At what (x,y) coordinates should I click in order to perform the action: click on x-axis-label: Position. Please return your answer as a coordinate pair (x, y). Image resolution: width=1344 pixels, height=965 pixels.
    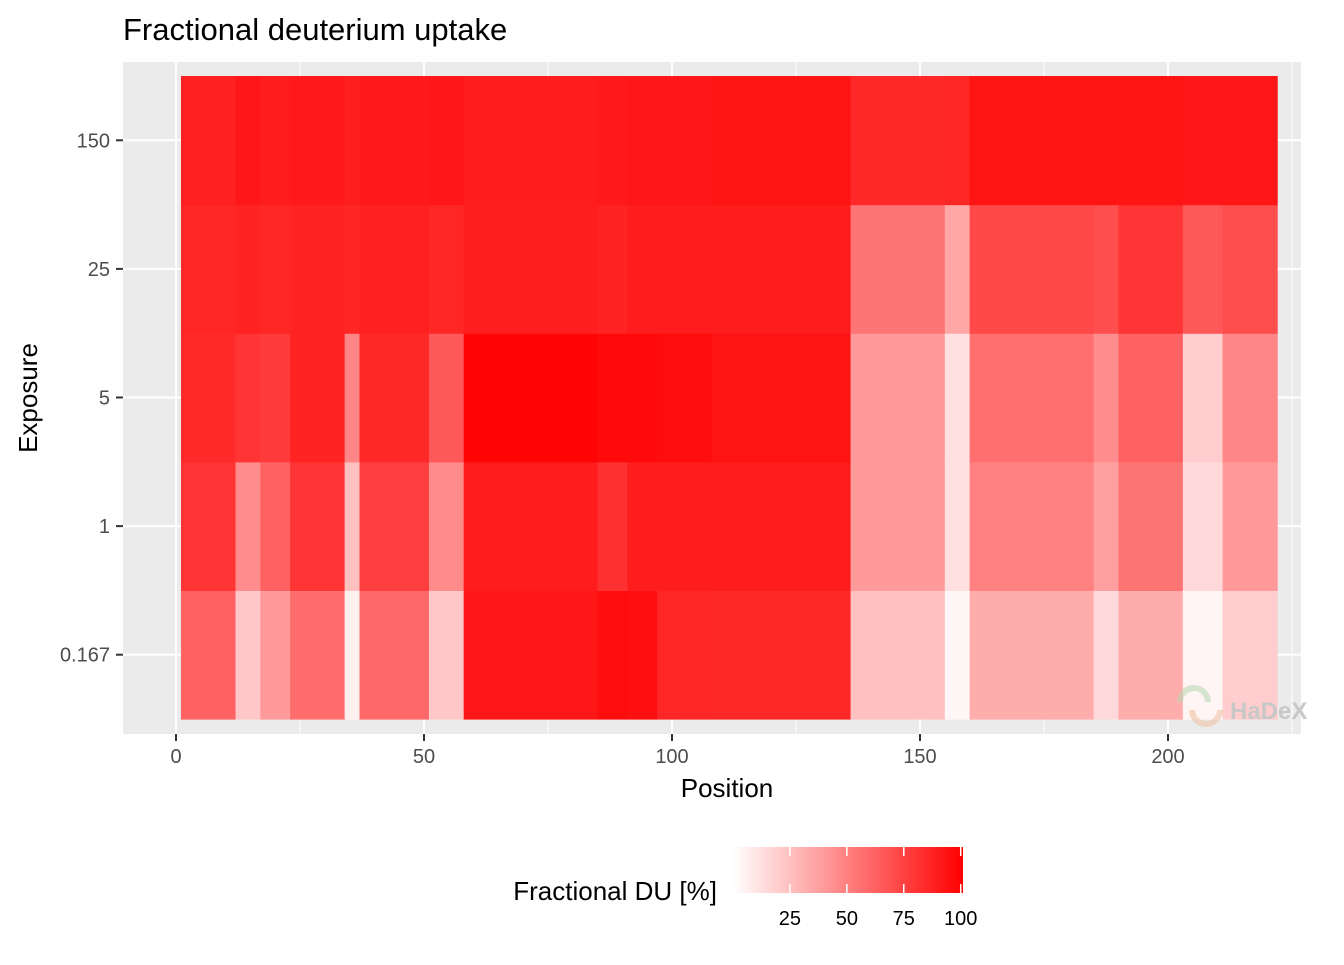
    Looking at the image, I should click on (727, 788).